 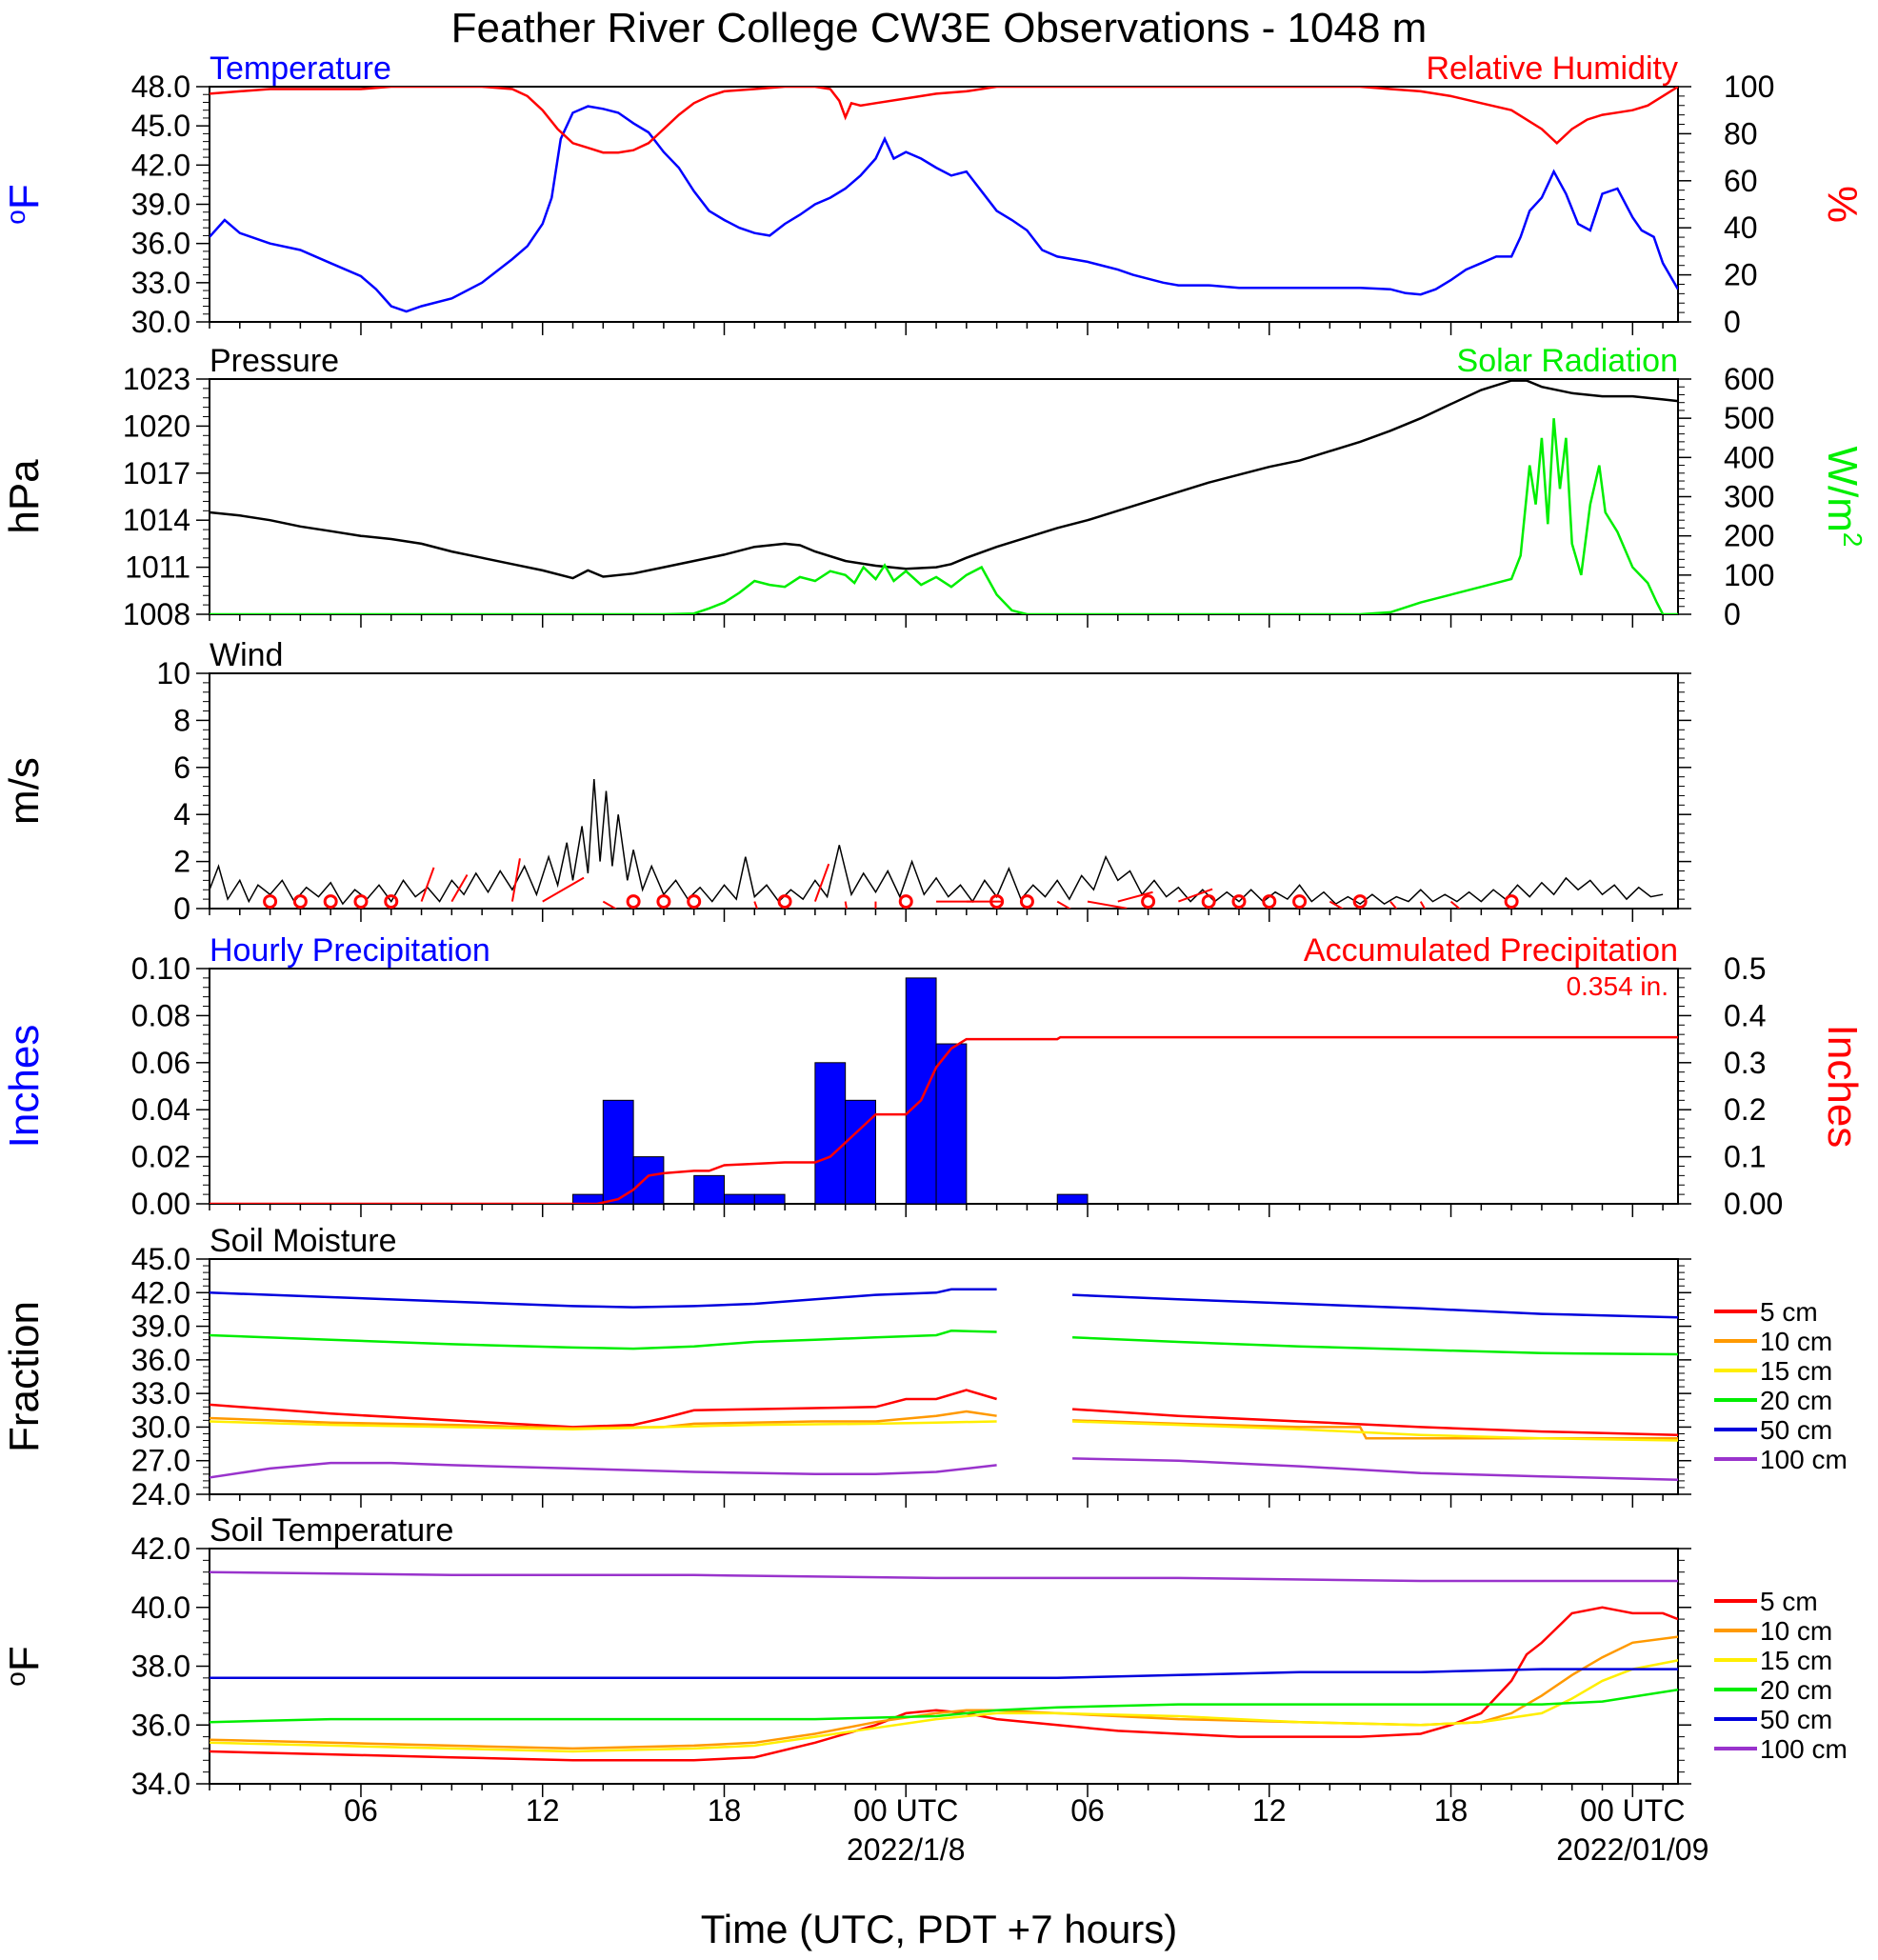 What do you see at coordinates (157, 567) in the screenshot?
I see `y-tick-label-left: 1011` at bounding box center [157, 567].